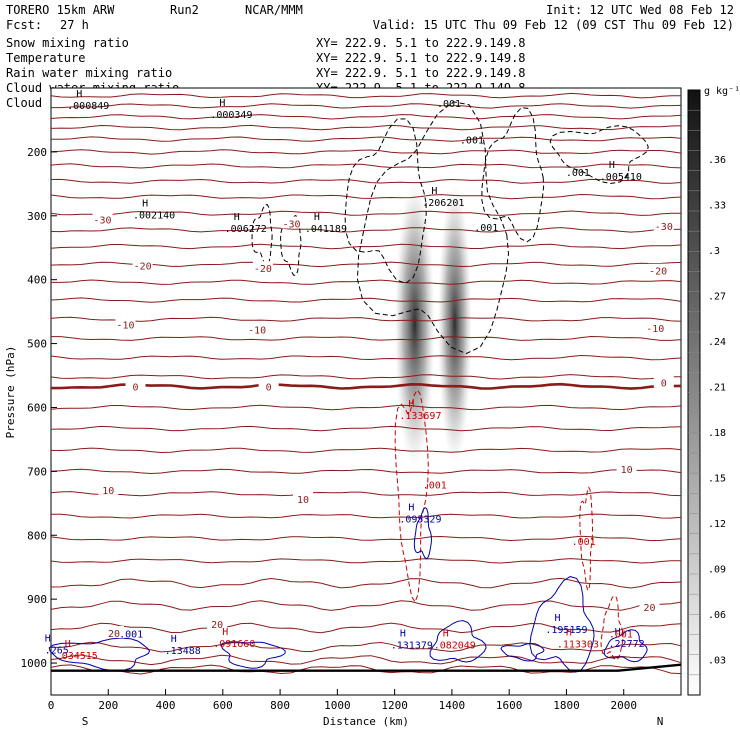  What do you see at coordinates (37, 152) in the screenshot?
I see `y-tick-label-0: 200` at bounding box center [37, 152].